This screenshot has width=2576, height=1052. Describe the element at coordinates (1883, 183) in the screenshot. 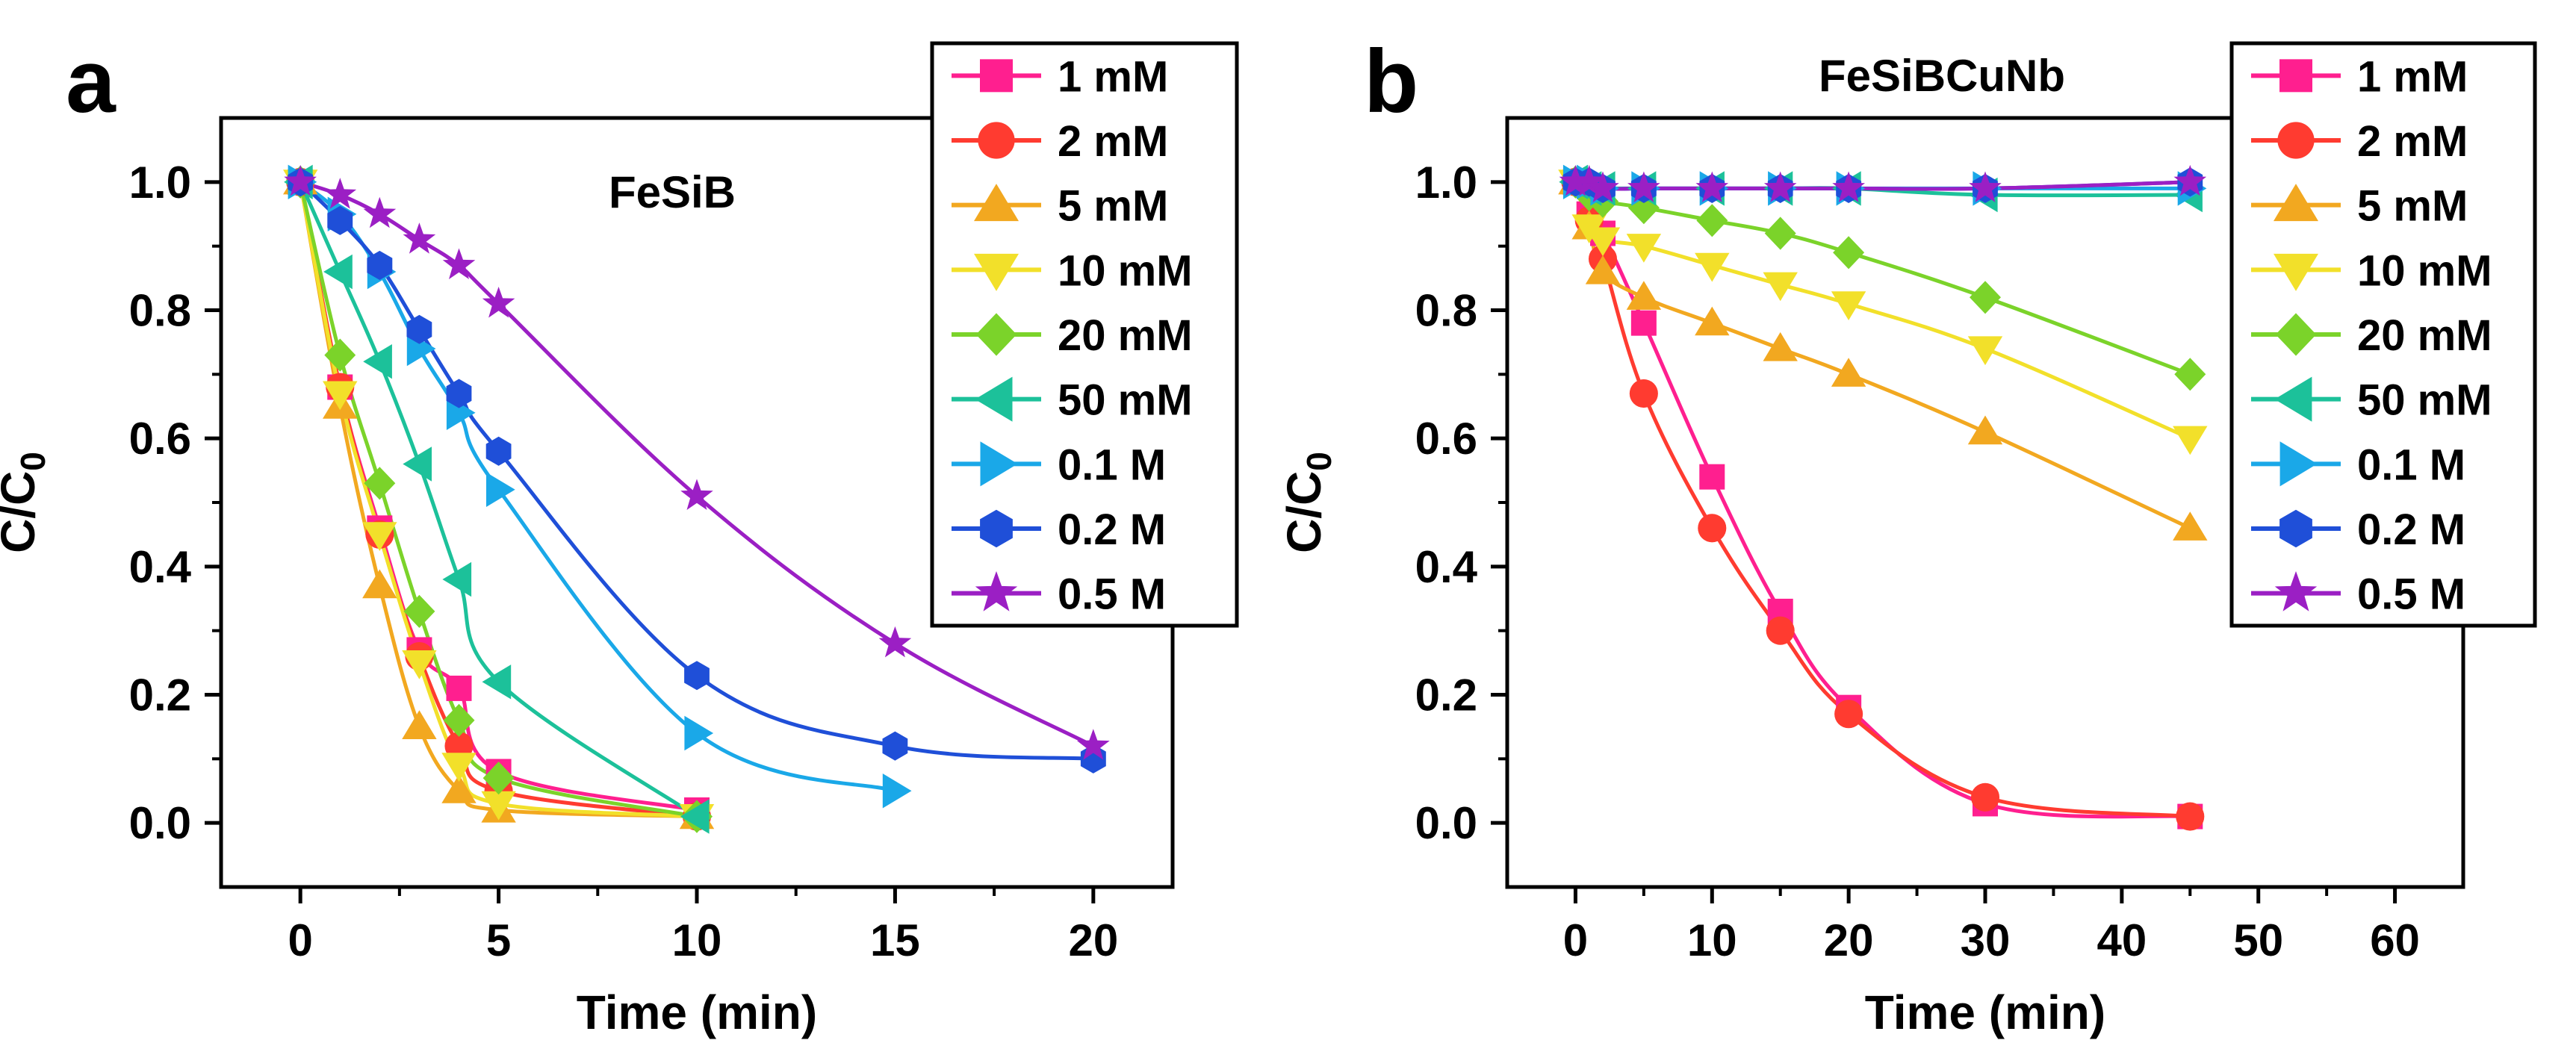

I see `series-markers-0-5-m` at that location.